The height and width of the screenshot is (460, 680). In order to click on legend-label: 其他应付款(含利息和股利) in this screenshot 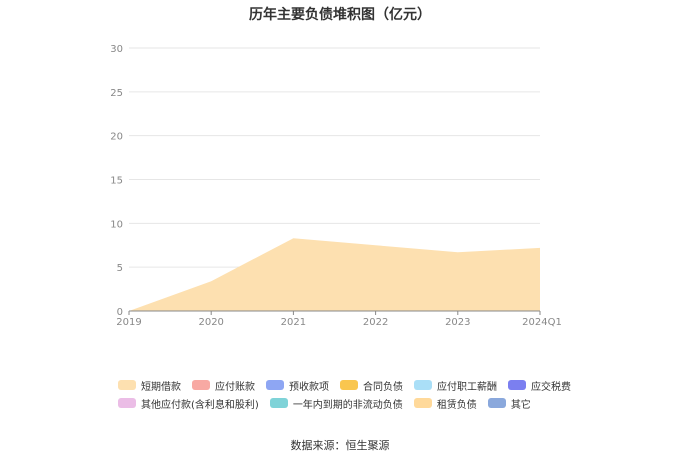, I will do `click(200, 405)`.